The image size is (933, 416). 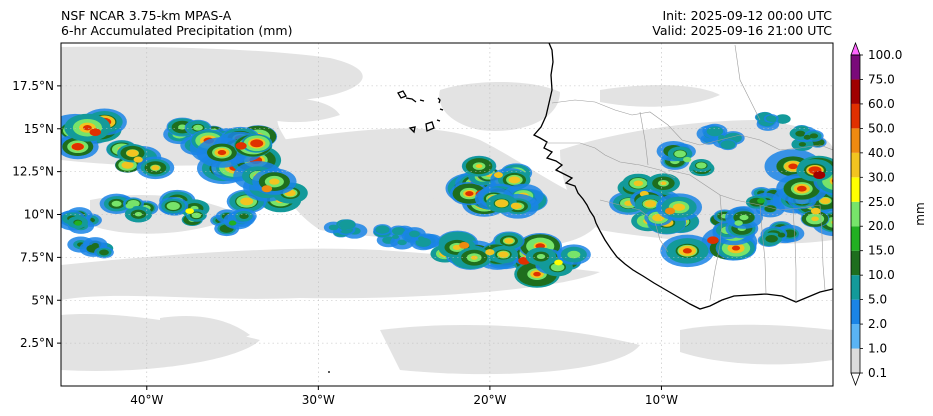 What do you see at coordinates (877, 300) in the screenshot?
I see `colorbar-label: 5.0` at bounding box center [877, 300].